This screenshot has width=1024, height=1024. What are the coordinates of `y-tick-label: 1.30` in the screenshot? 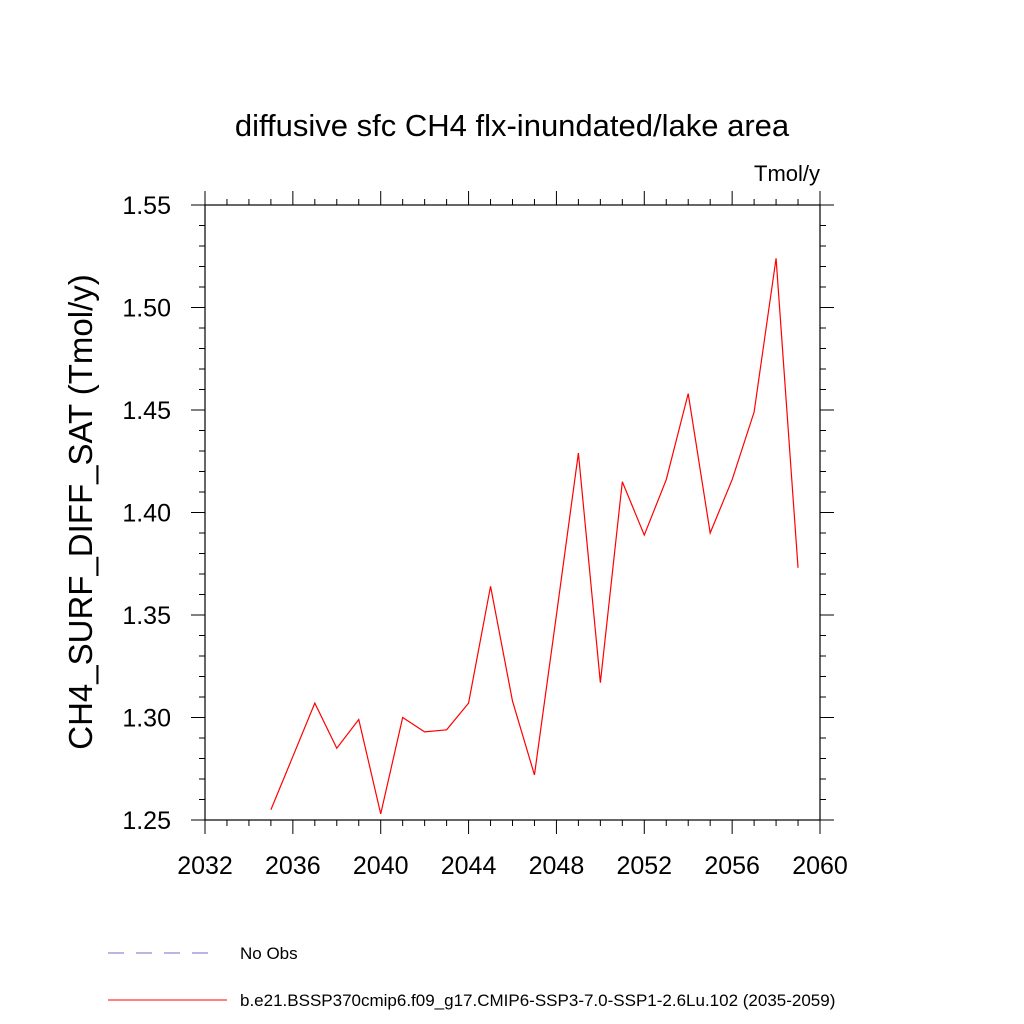 It's located at (146, 719).